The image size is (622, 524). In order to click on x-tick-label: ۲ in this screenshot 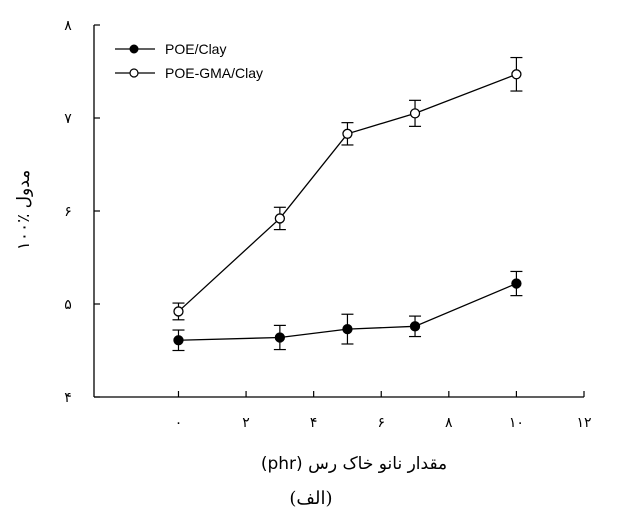, I will do `click(246, 423)`.